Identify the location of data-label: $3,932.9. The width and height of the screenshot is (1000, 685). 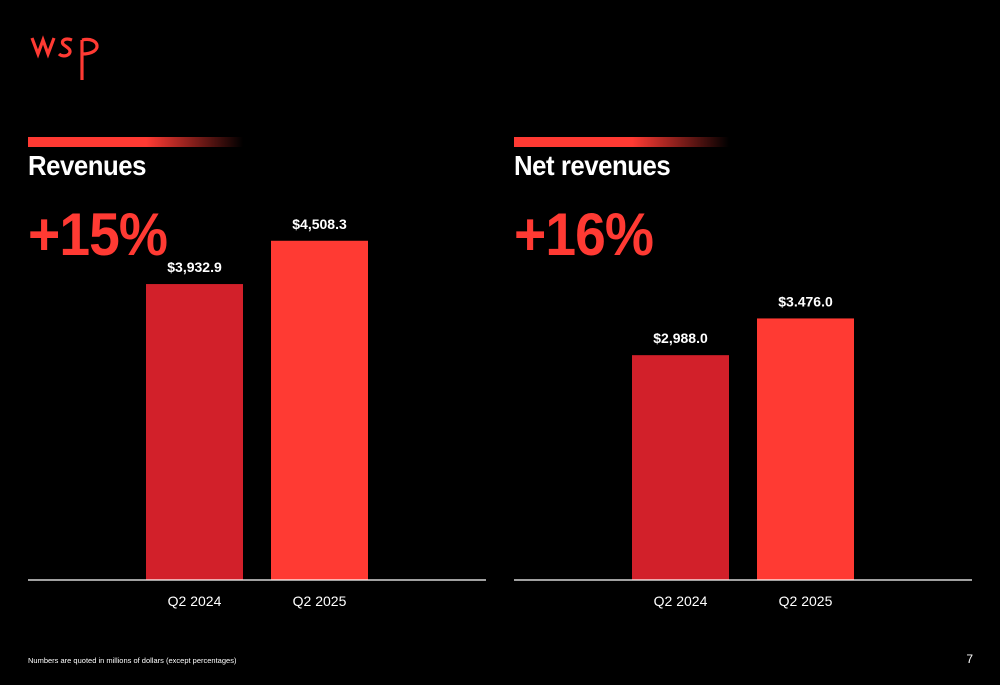
(194, 267).